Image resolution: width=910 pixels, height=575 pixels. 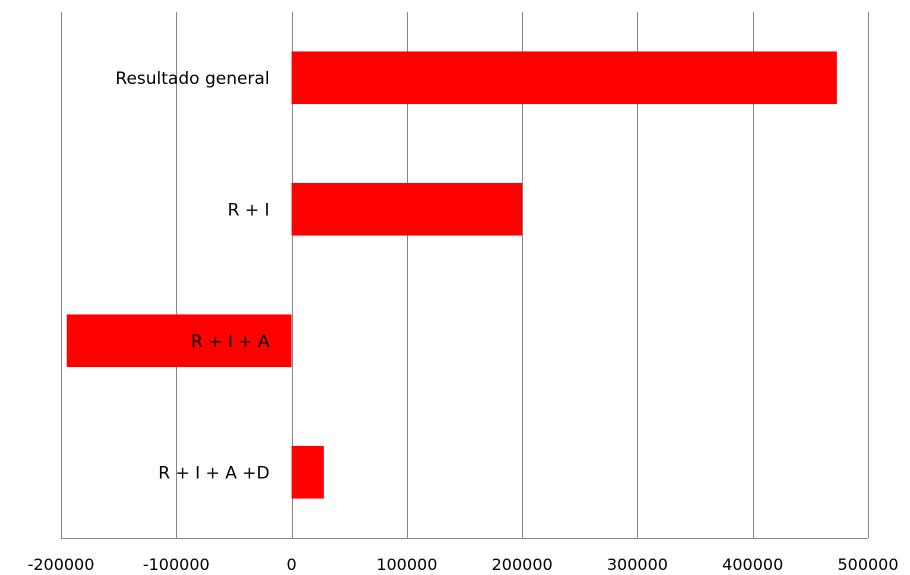 I want to click on x-tick-label: -200000, so click(x=61, y=564).